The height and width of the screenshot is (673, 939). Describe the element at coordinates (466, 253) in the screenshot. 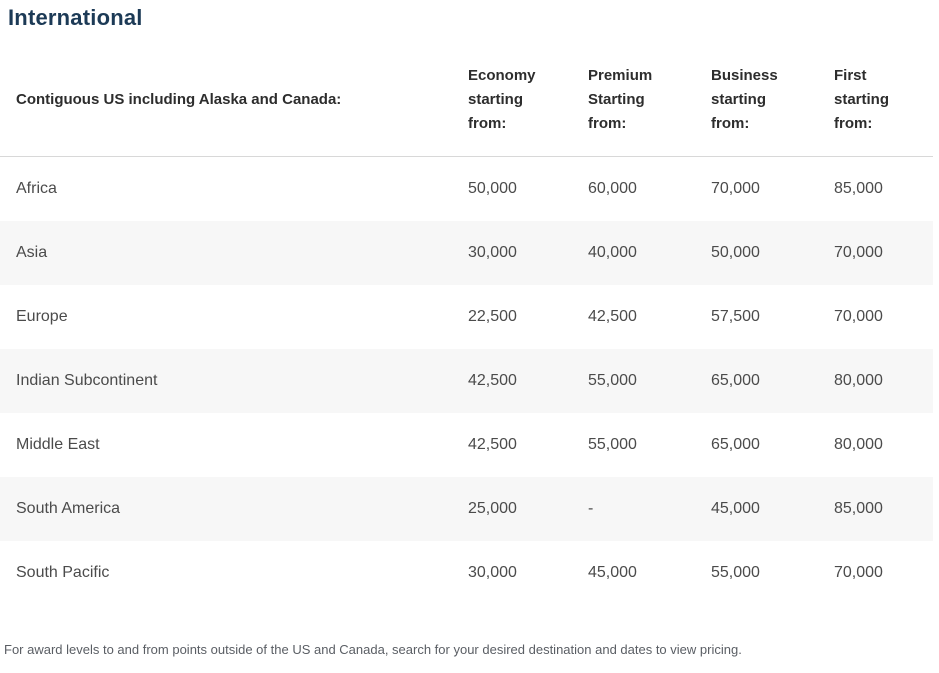

I see `table-row-asia: Asia 30,000 40,000 50,000 70,000` at that location.